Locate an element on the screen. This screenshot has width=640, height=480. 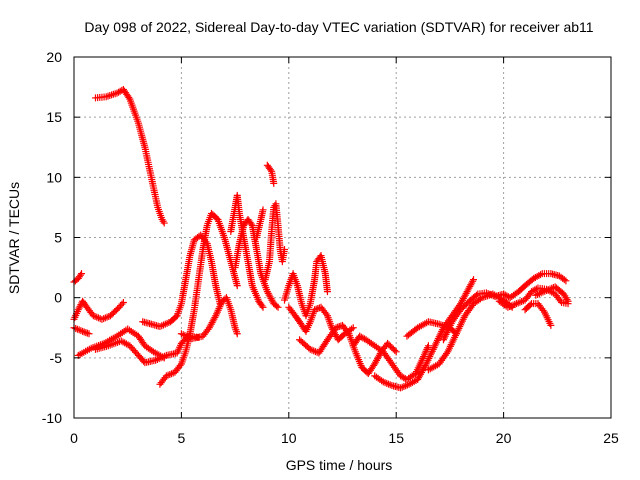
y-axis-title: SDTVAR / TECUs is located at coordinates (14, 238).